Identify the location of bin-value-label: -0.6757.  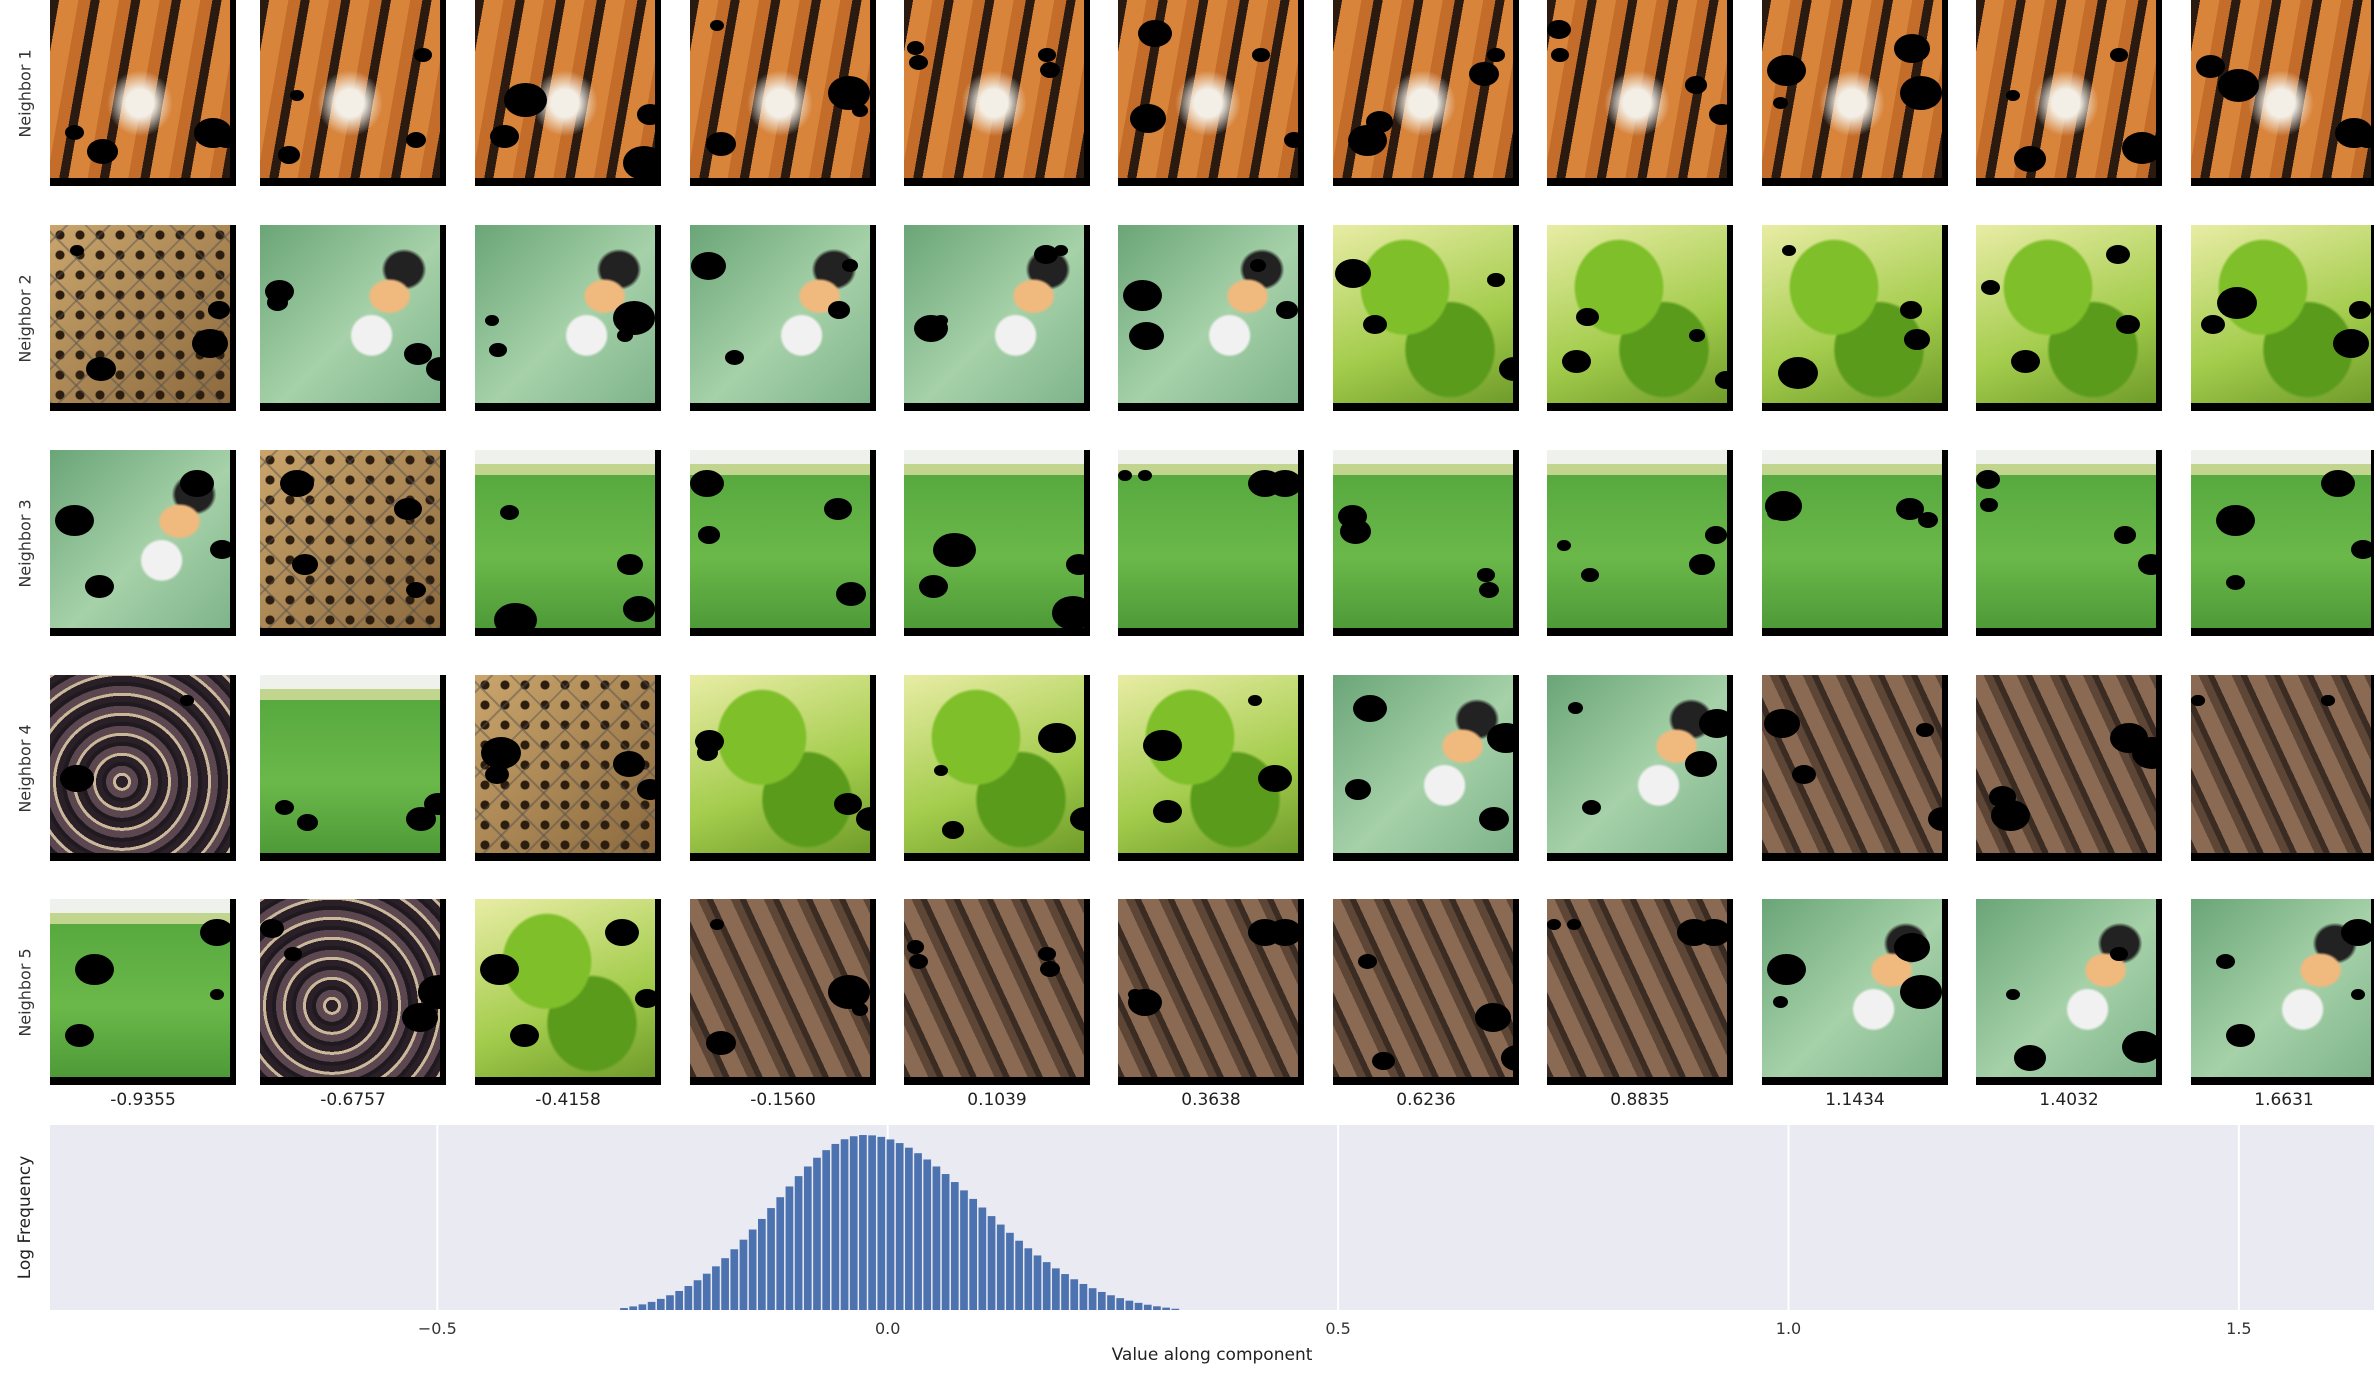
(353, 1100).